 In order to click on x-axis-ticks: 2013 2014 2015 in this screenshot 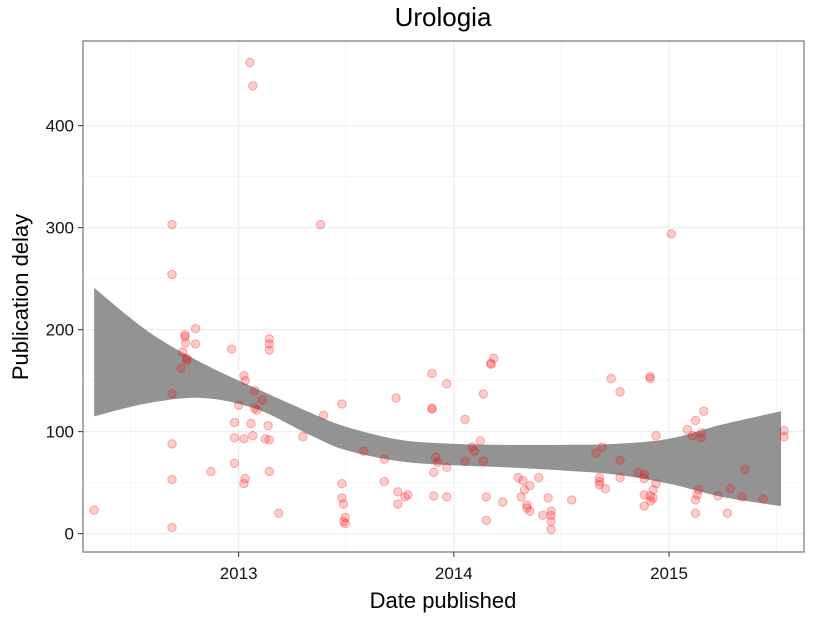, I will do `click(454, 567)`.